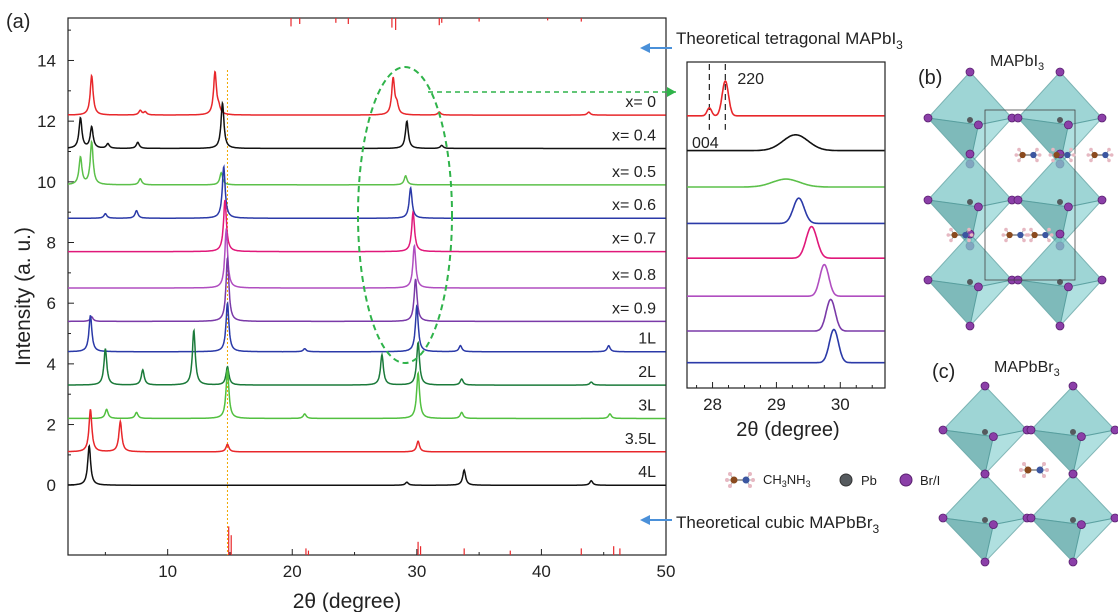 The height and width of the screenshot is (612, 1118). What do you see at coordinates (846, 480) in the screenshot?
I see `pb-atom-icon` at bounding box center [846, 480].